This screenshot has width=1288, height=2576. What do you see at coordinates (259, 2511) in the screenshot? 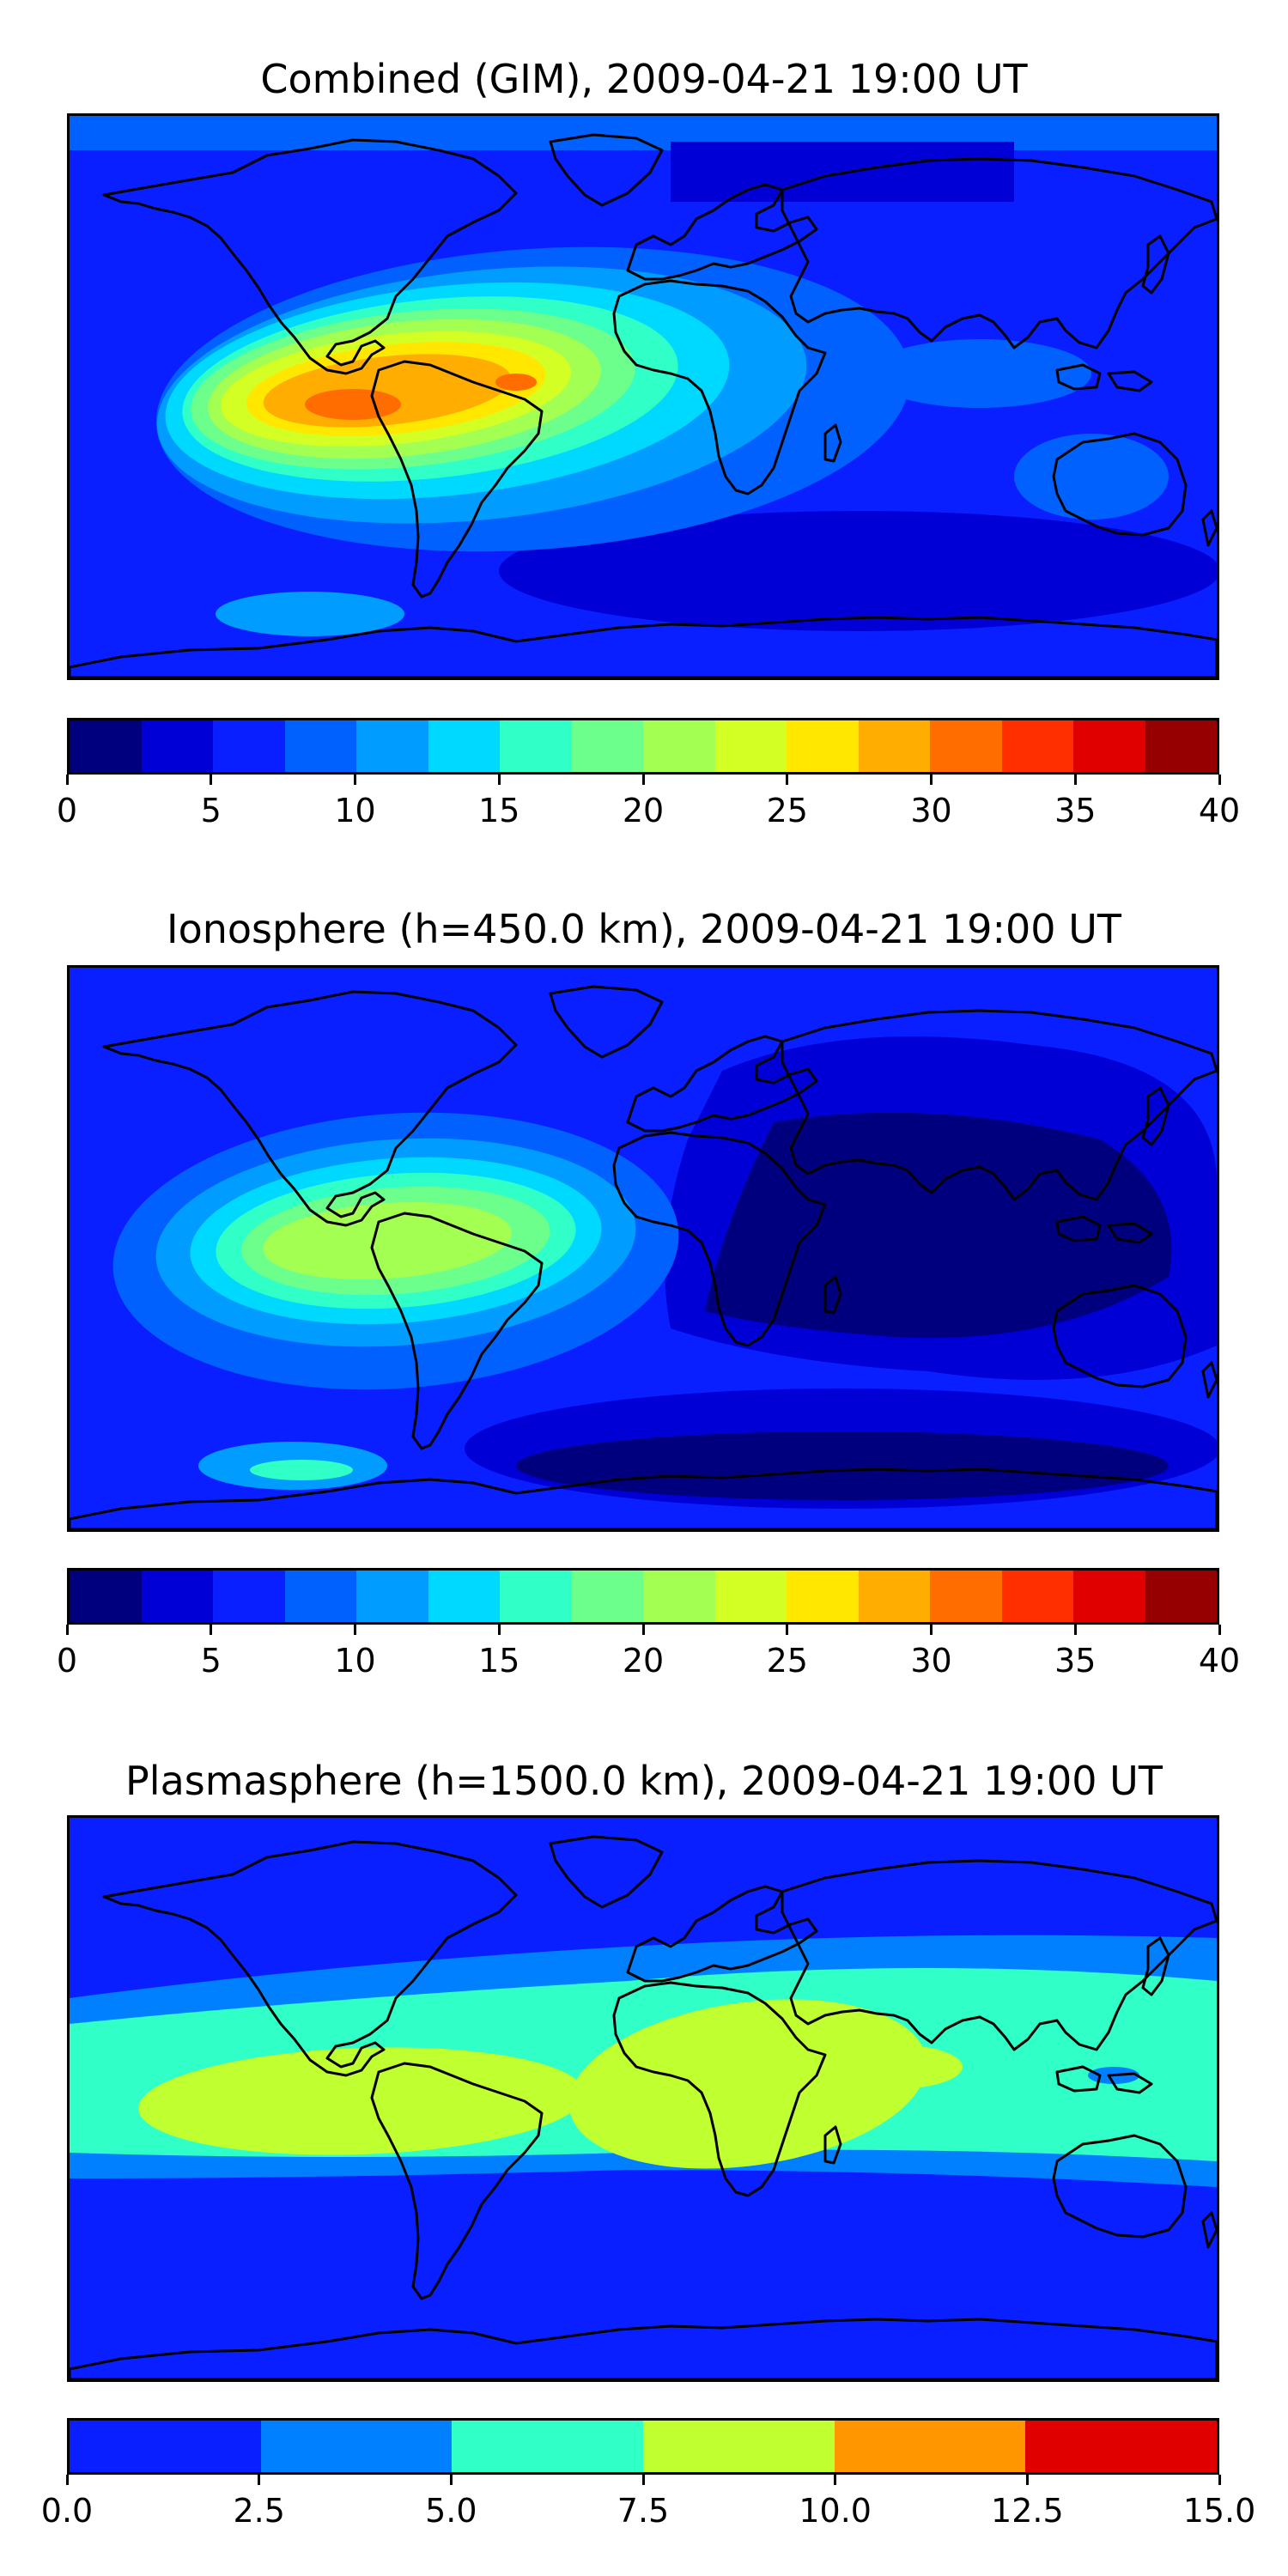
I see `colorbar-tick-label: 2.5` at bounding box center [259, 2511].